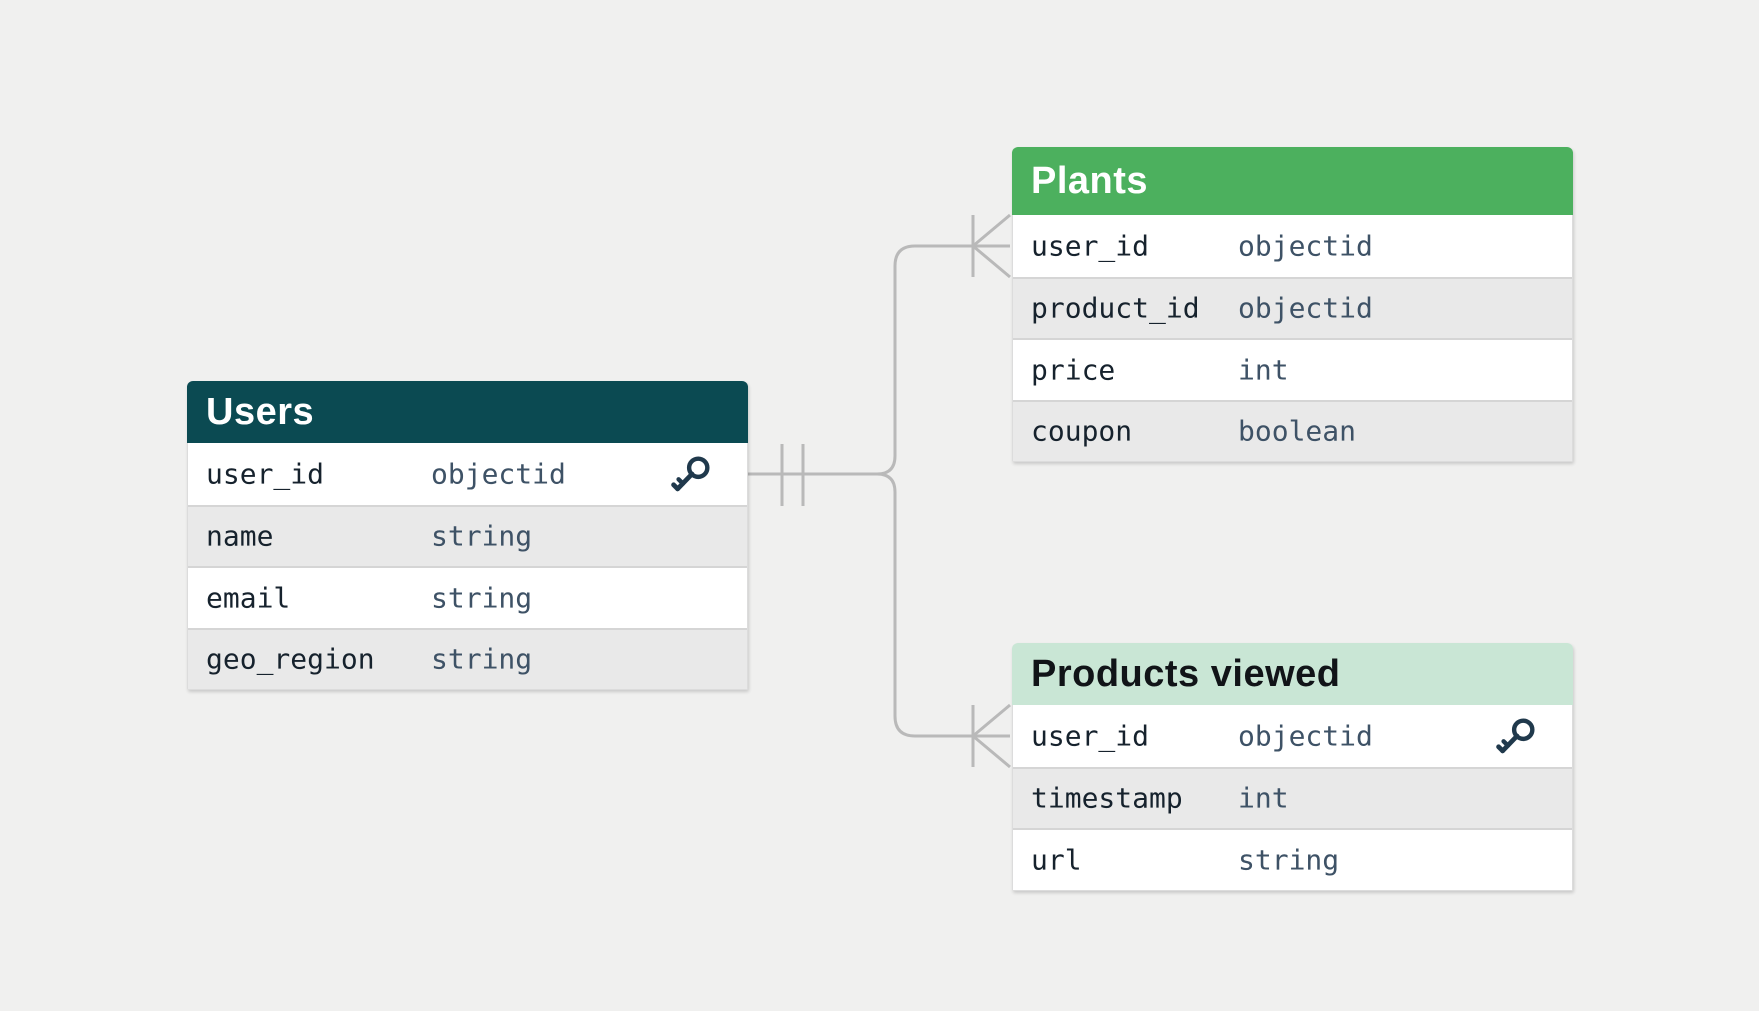 Image resolution: width=1759 pixels, height=1011 pixels. Describe the element at coordinates (1090, 180) in the screenshot. I see `table-title: Plants` at that location.